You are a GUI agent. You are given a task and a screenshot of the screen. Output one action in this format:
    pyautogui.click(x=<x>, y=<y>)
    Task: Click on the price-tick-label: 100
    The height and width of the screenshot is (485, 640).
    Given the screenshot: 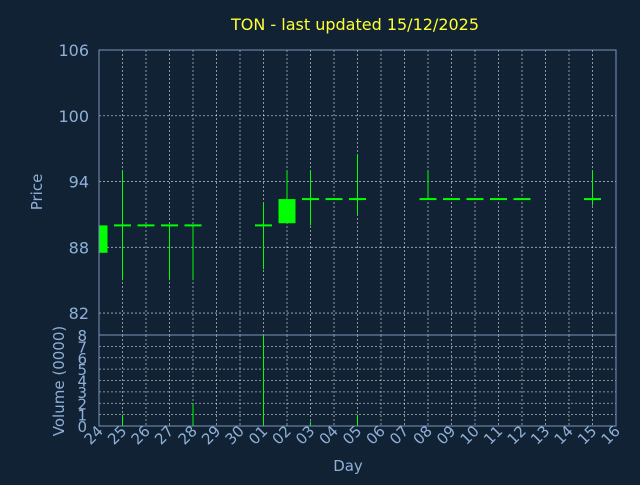 What is the action you would take?
    pyautogui.click(x=73, y=116)
    